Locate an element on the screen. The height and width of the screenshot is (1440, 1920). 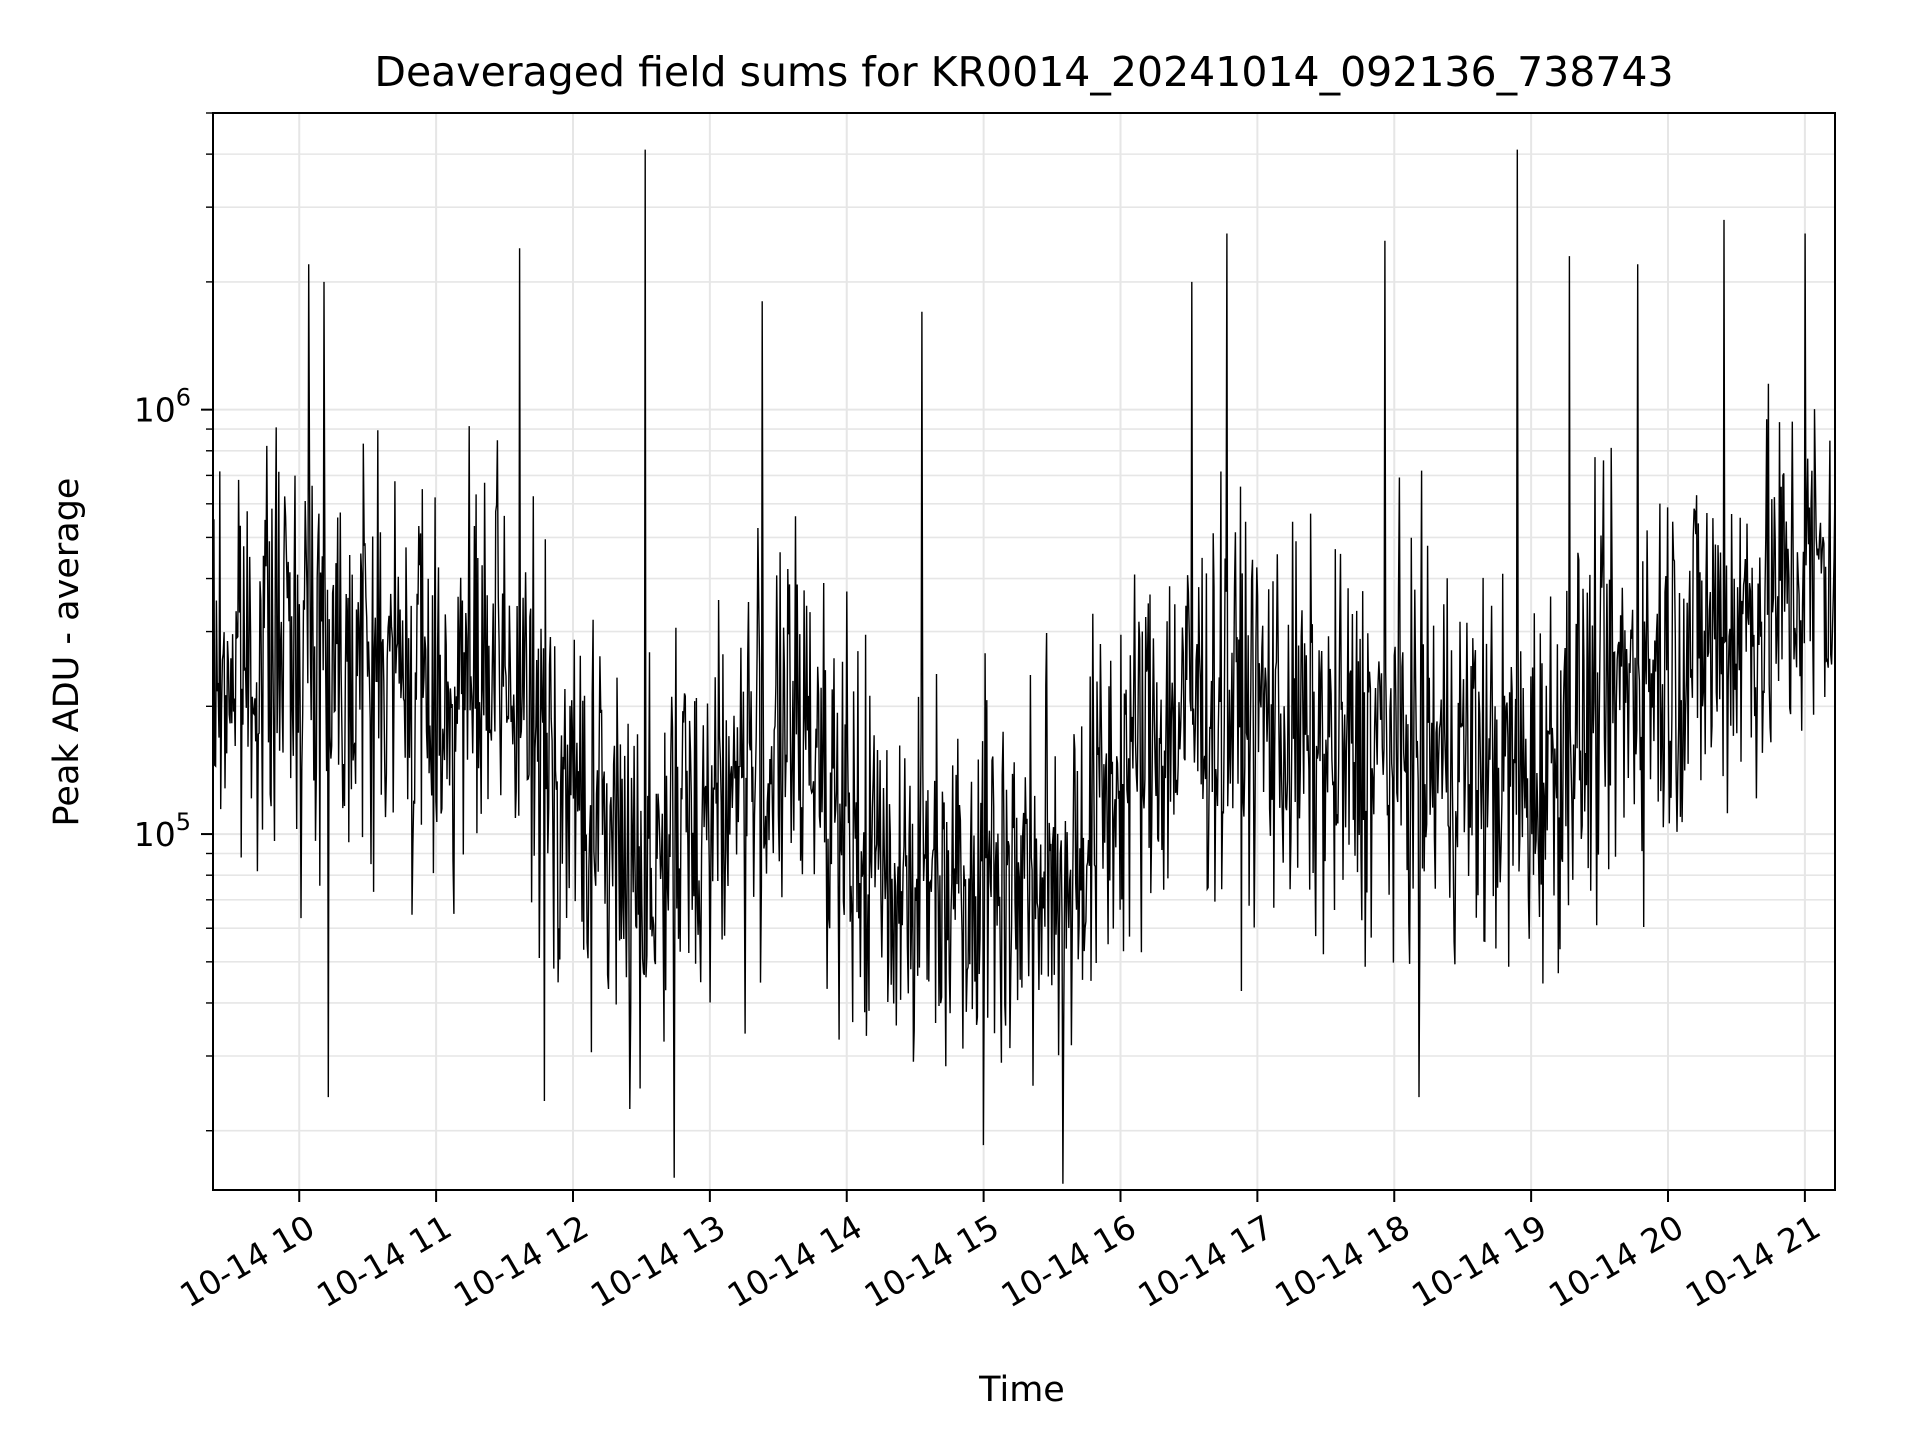
x-axis-label: Time is located at coordinates (1021, 1390).